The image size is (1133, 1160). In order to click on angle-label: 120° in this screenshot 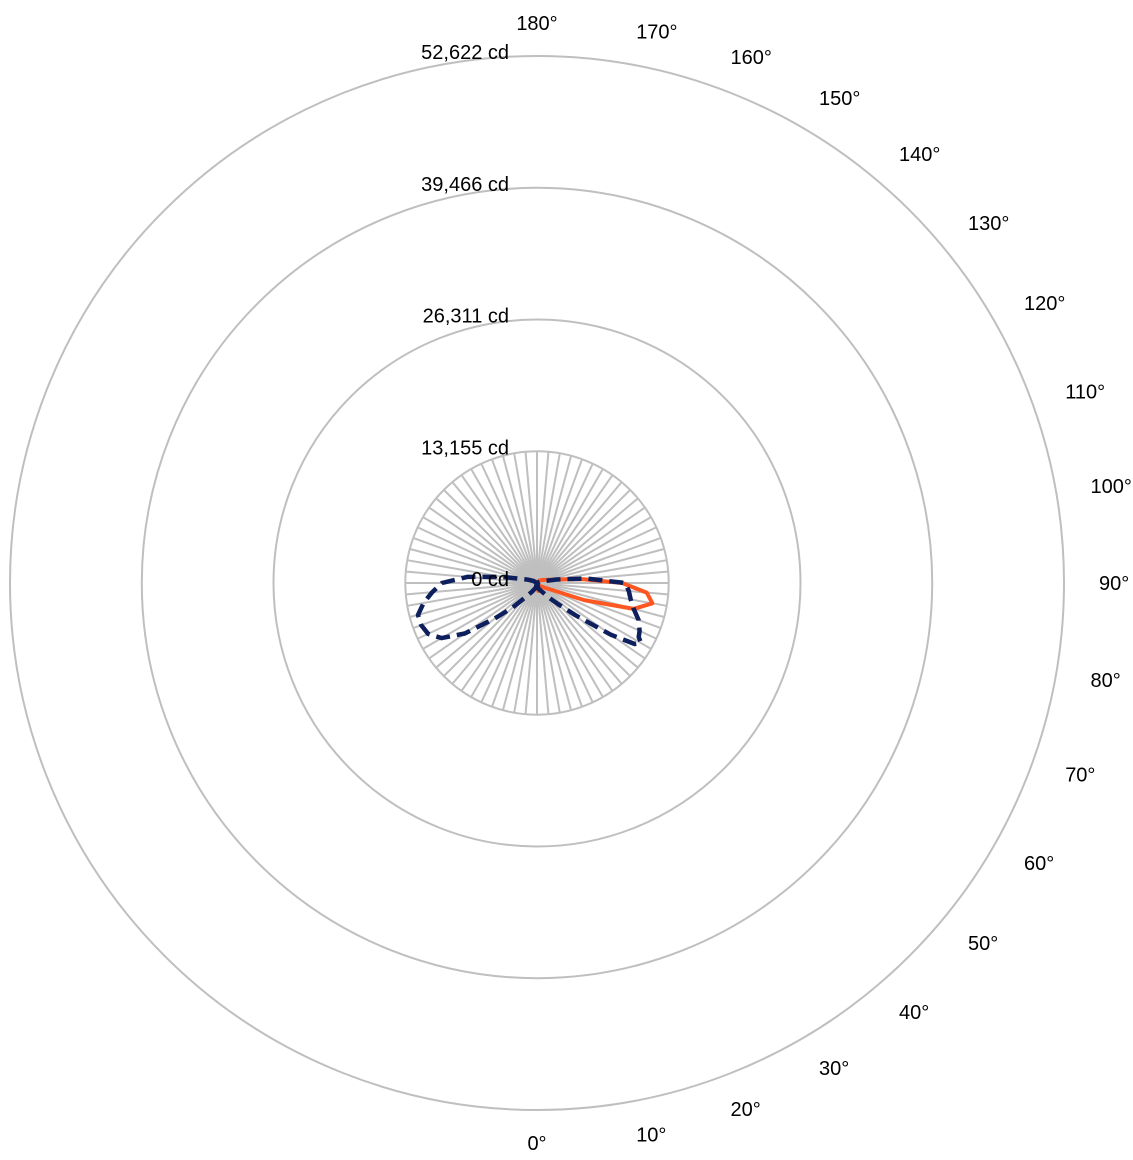, I will do `click(1044, 304)`.